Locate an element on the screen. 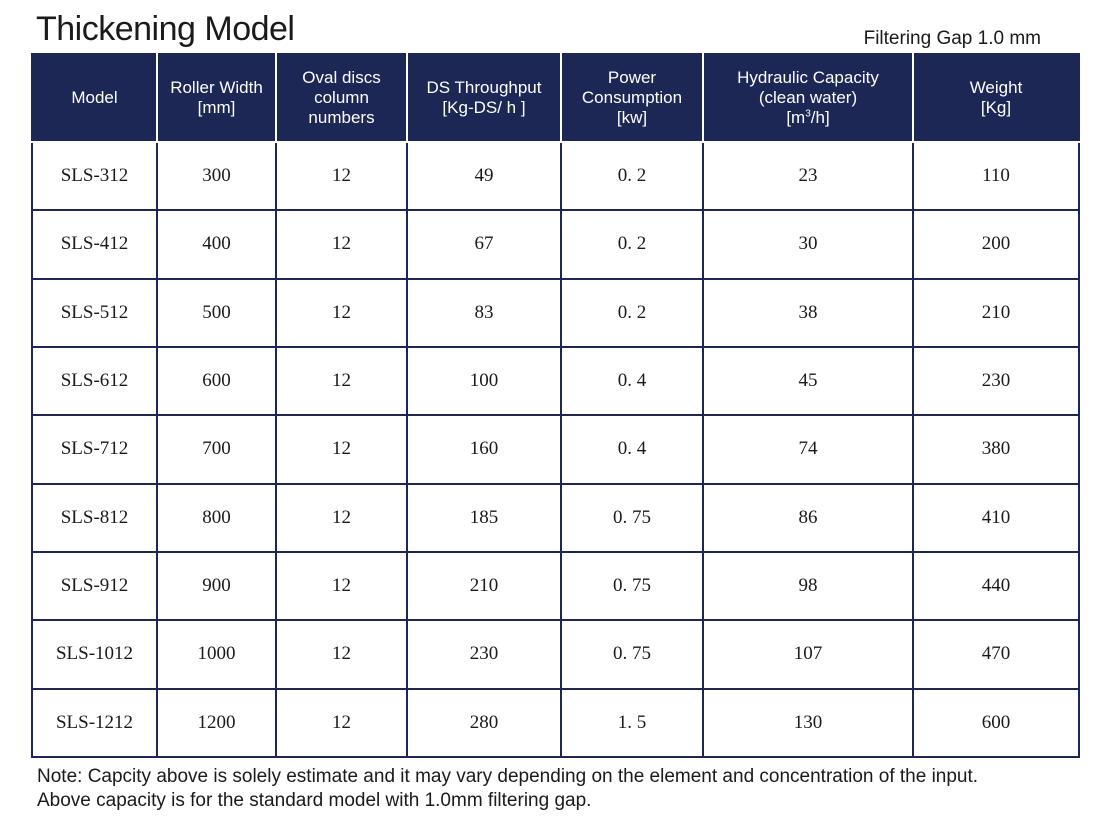 This screenshot has width=1107, height=827. header-weight: Weight [Kg] is located at coordinates (996, 98).